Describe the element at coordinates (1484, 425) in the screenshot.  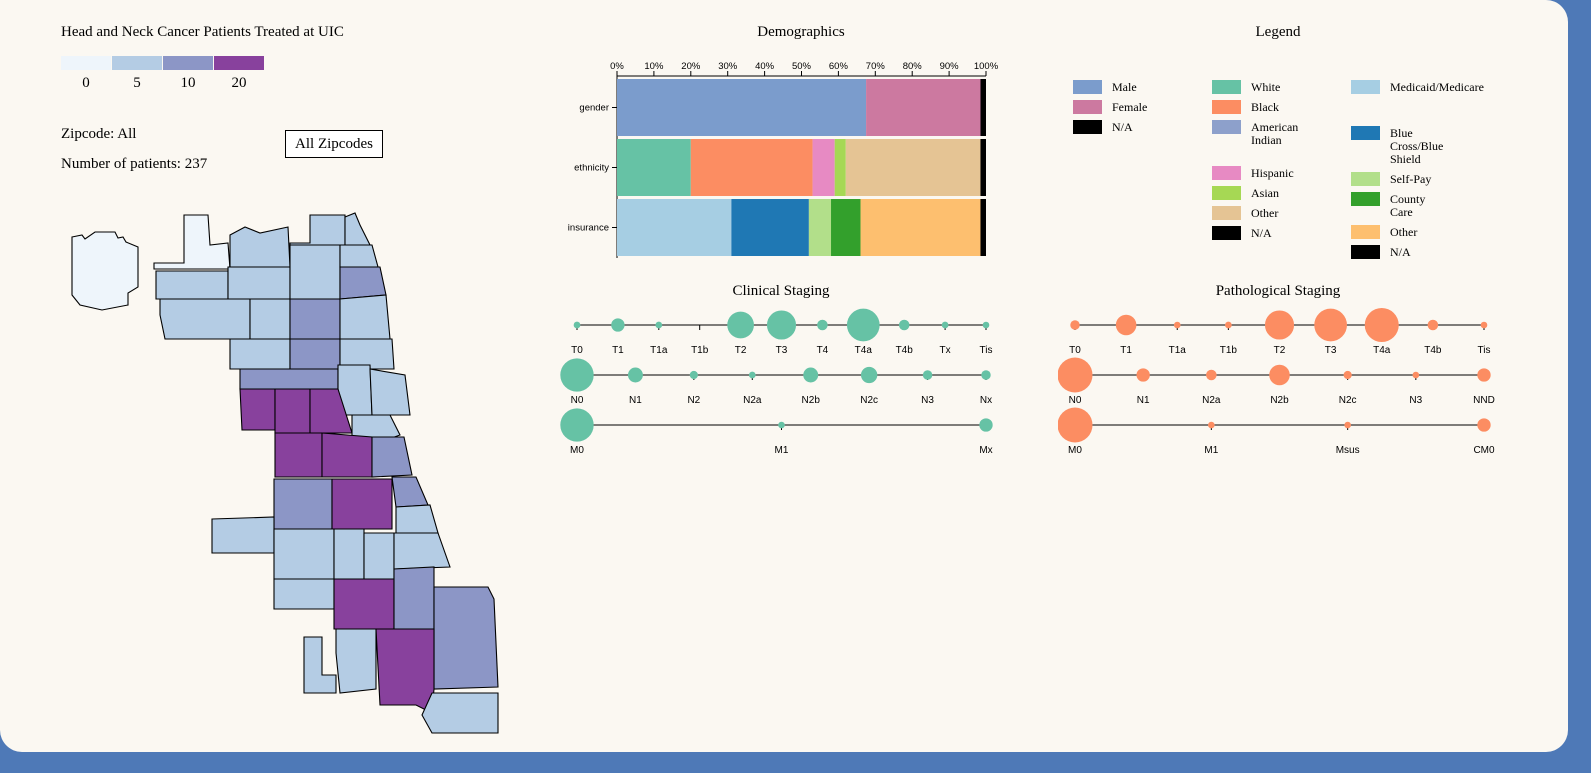
I see `stage-CM0-bubble` at that location.